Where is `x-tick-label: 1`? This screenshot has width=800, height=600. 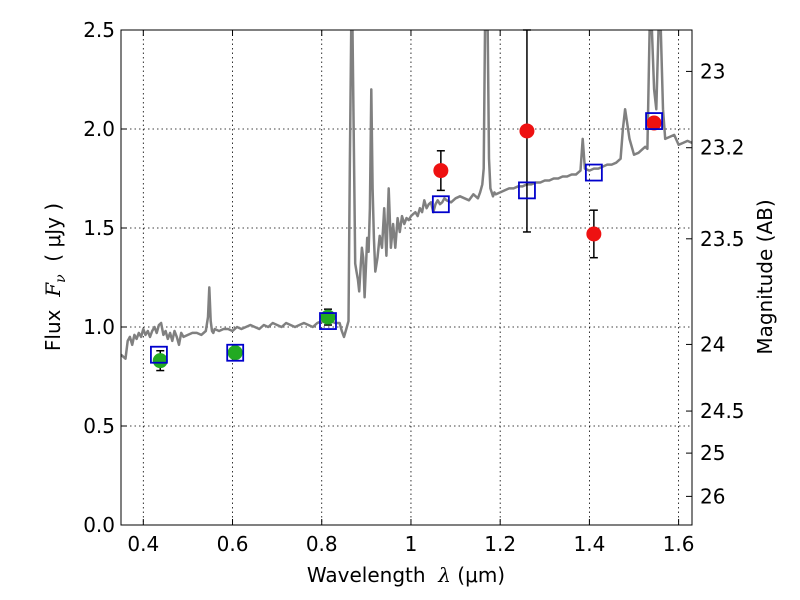 x-tick-label: 1 is located at coordinates (411, 544).